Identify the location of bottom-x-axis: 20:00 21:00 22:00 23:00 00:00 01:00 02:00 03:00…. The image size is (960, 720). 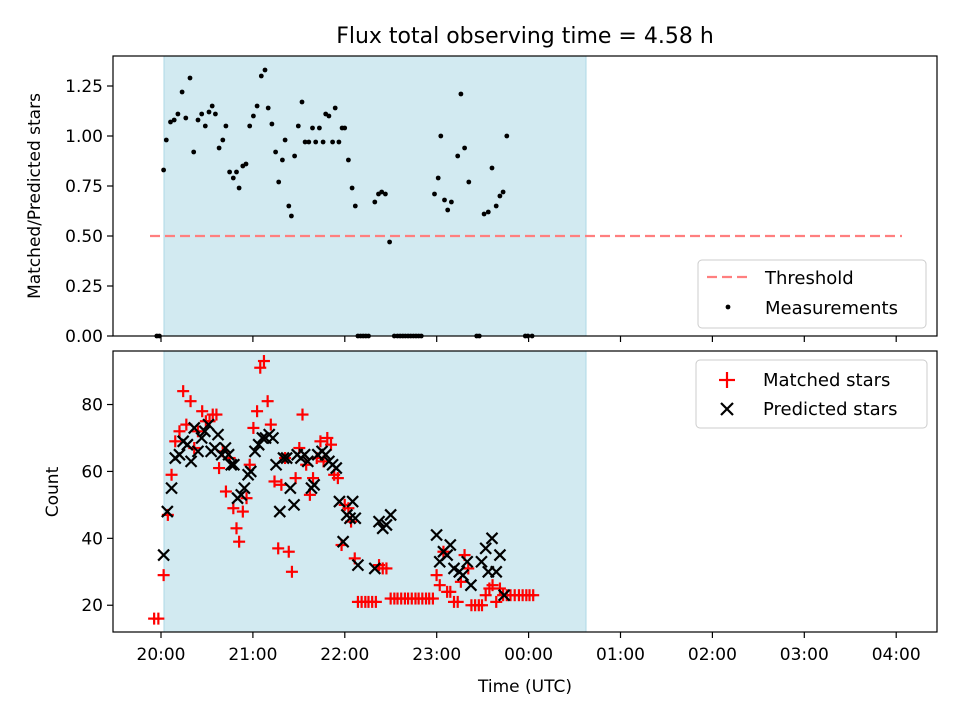
(529, 648).